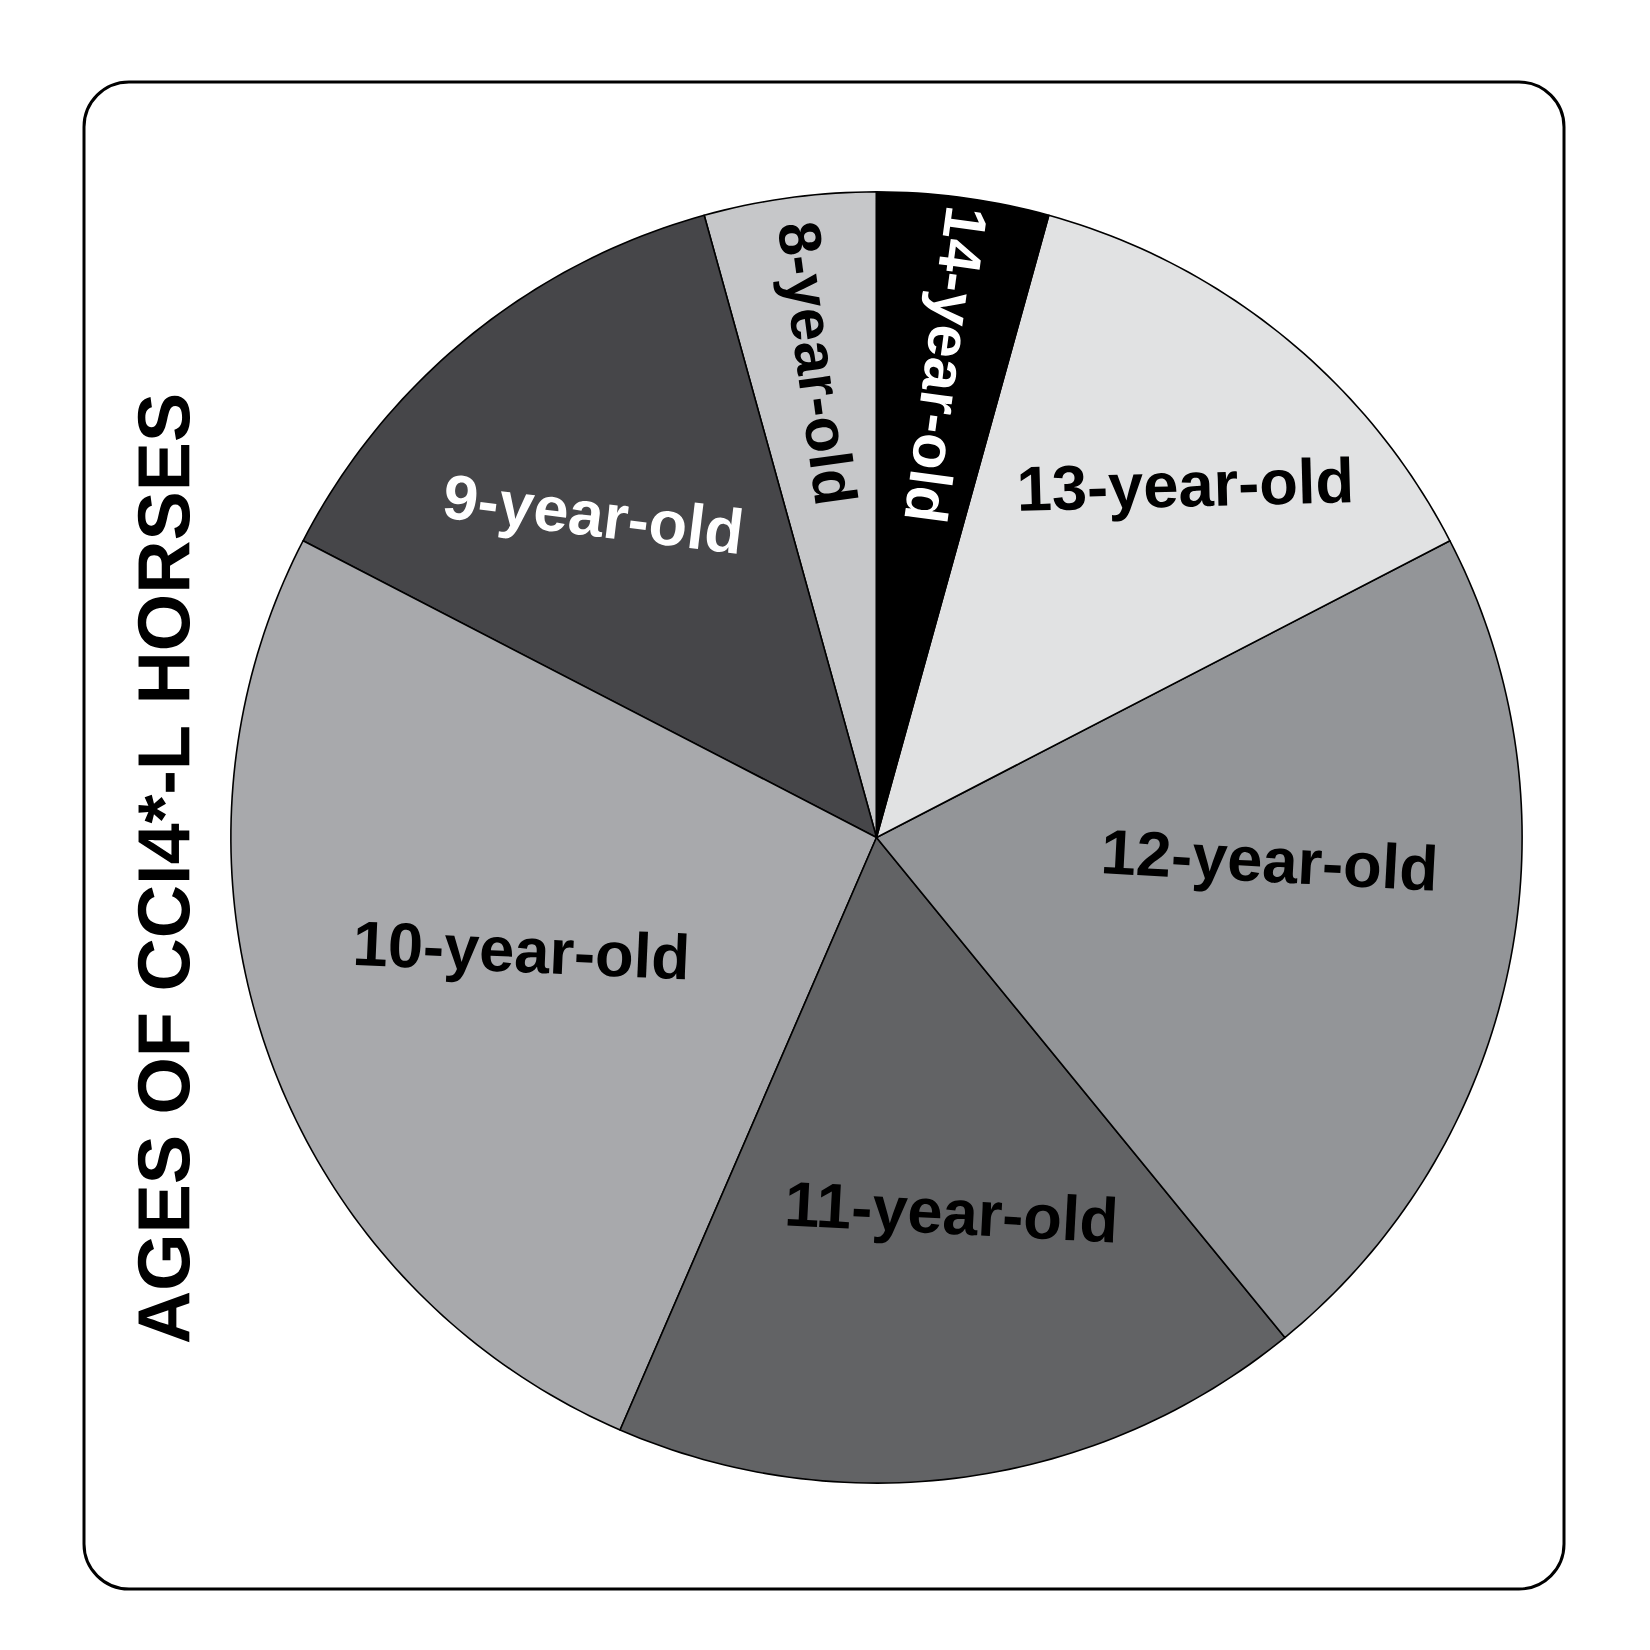 The height and width of the screenshot is (1650, 1650). I want to click on slice-label: 8-year-old, so click(816, 363).